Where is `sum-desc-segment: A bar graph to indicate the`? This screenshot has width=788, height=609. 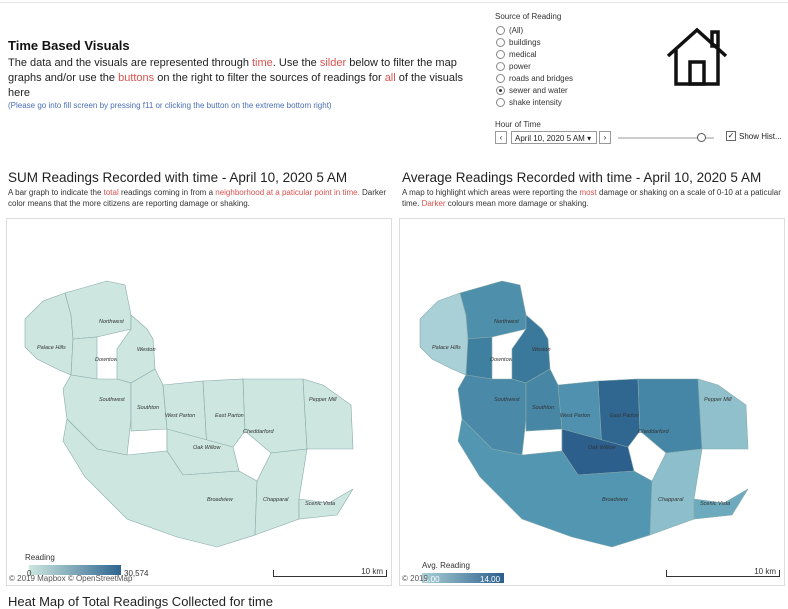
sum-desc-segment: A bar graph to indicate the is located at coordinates (56, 192).